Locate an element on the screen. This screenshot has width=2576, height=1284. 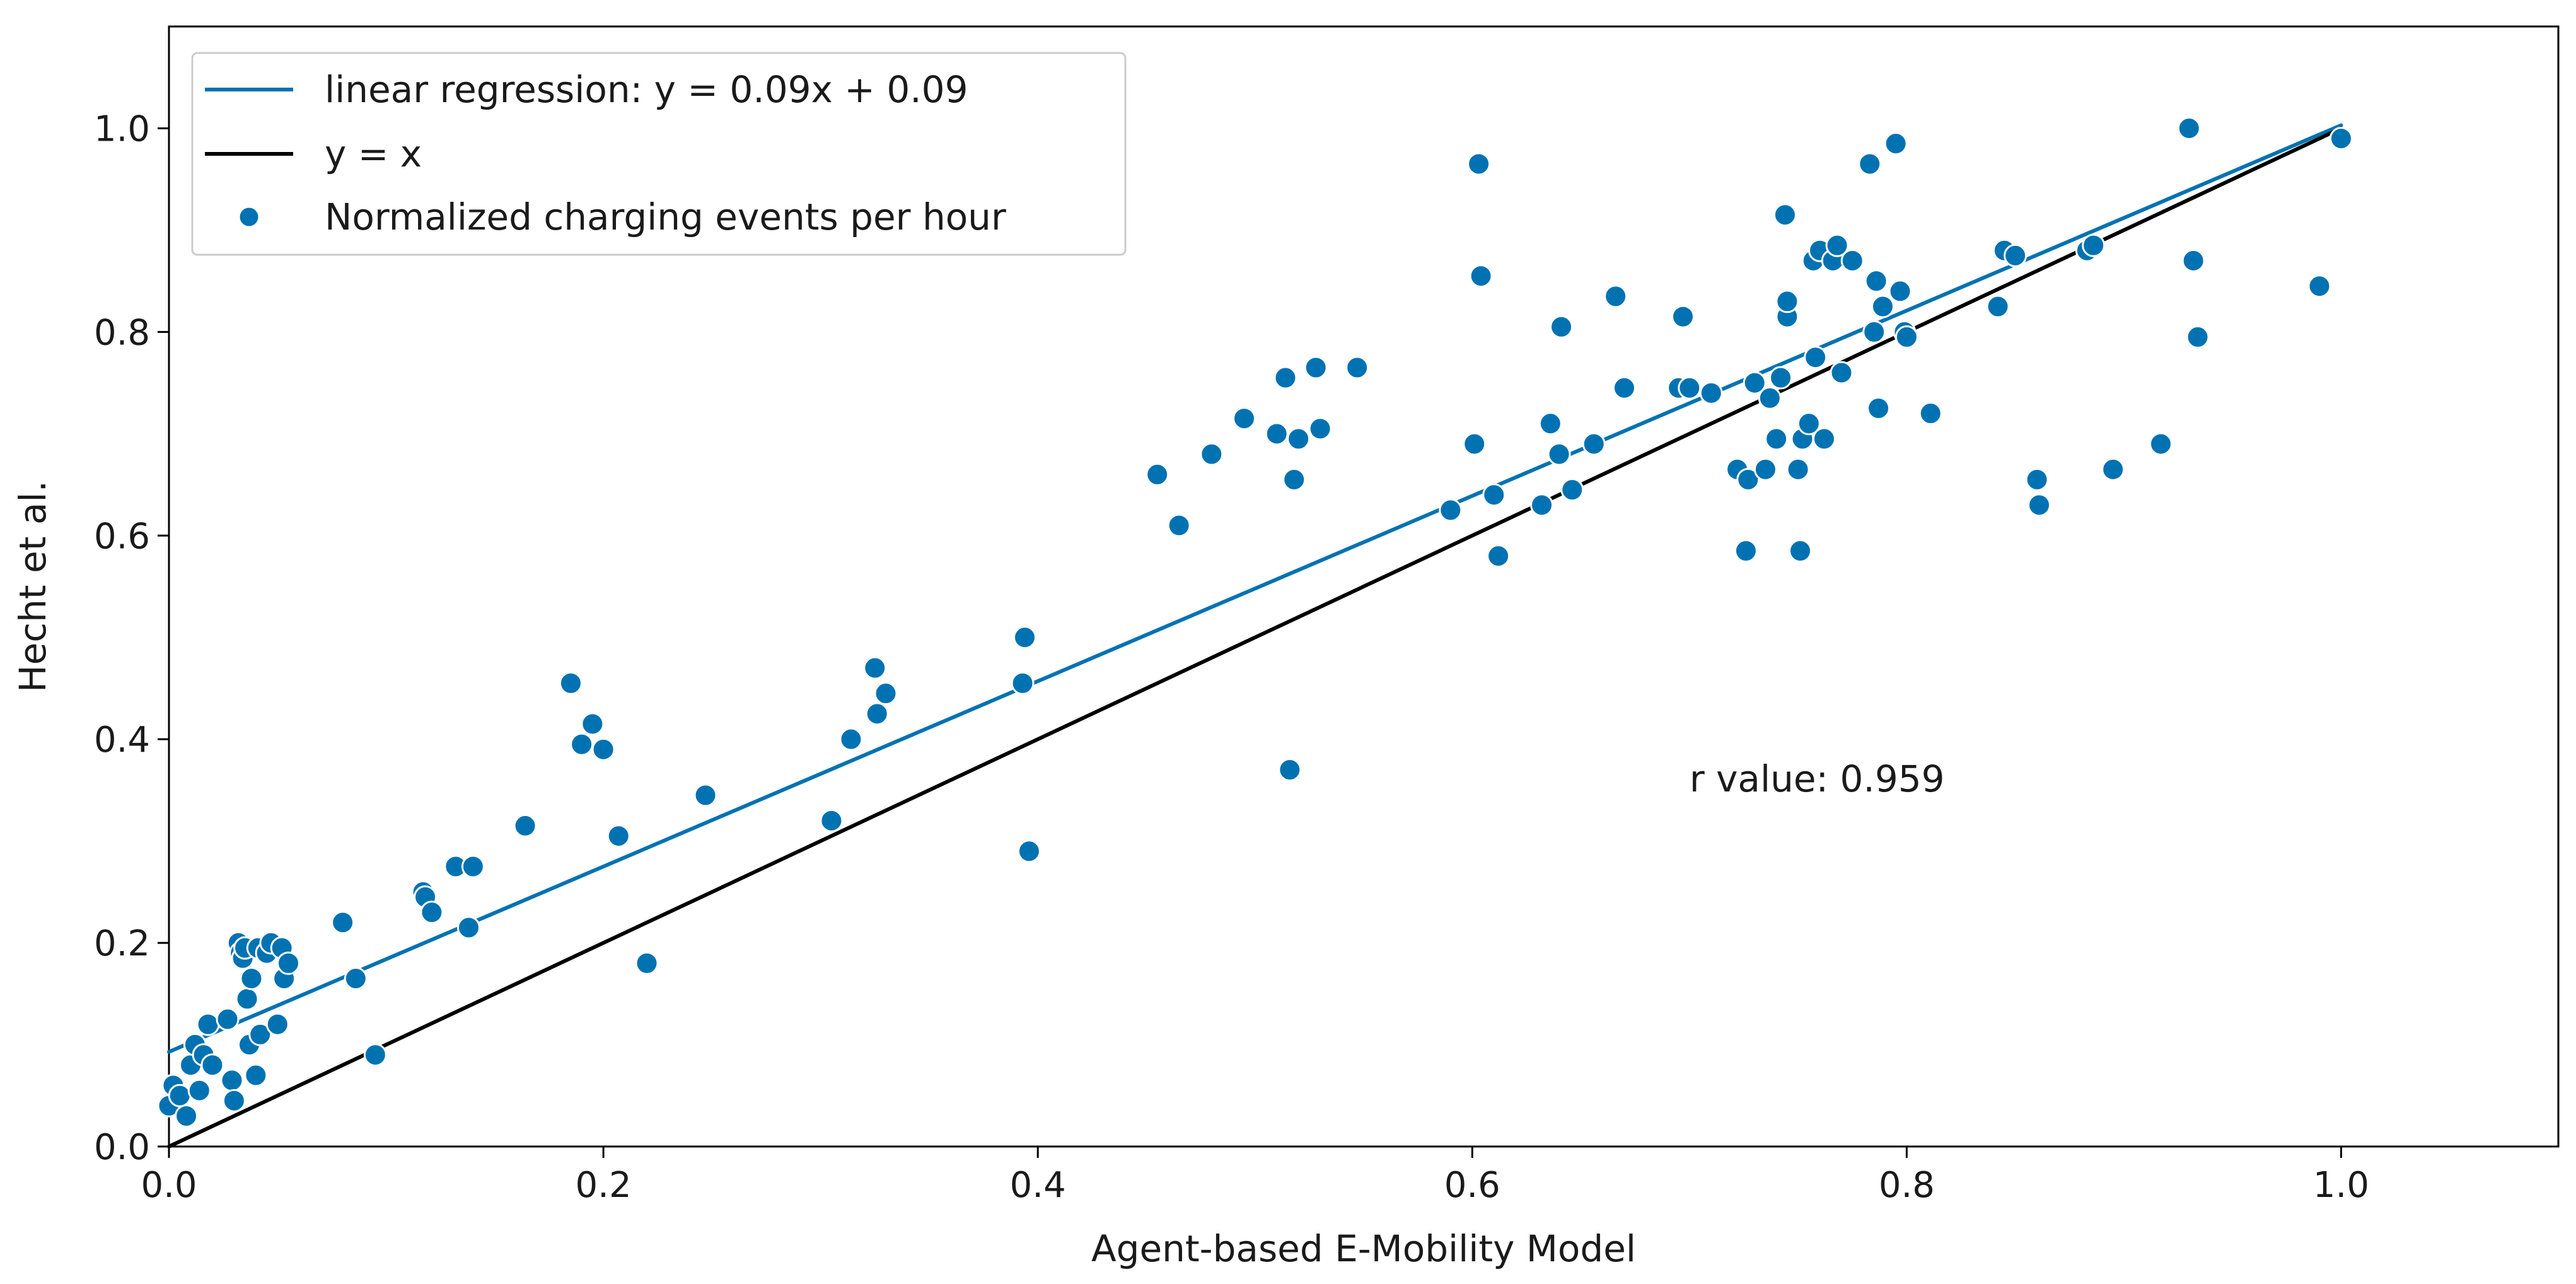
legend-identity-label: y = x is located at coordinates (374, 153).